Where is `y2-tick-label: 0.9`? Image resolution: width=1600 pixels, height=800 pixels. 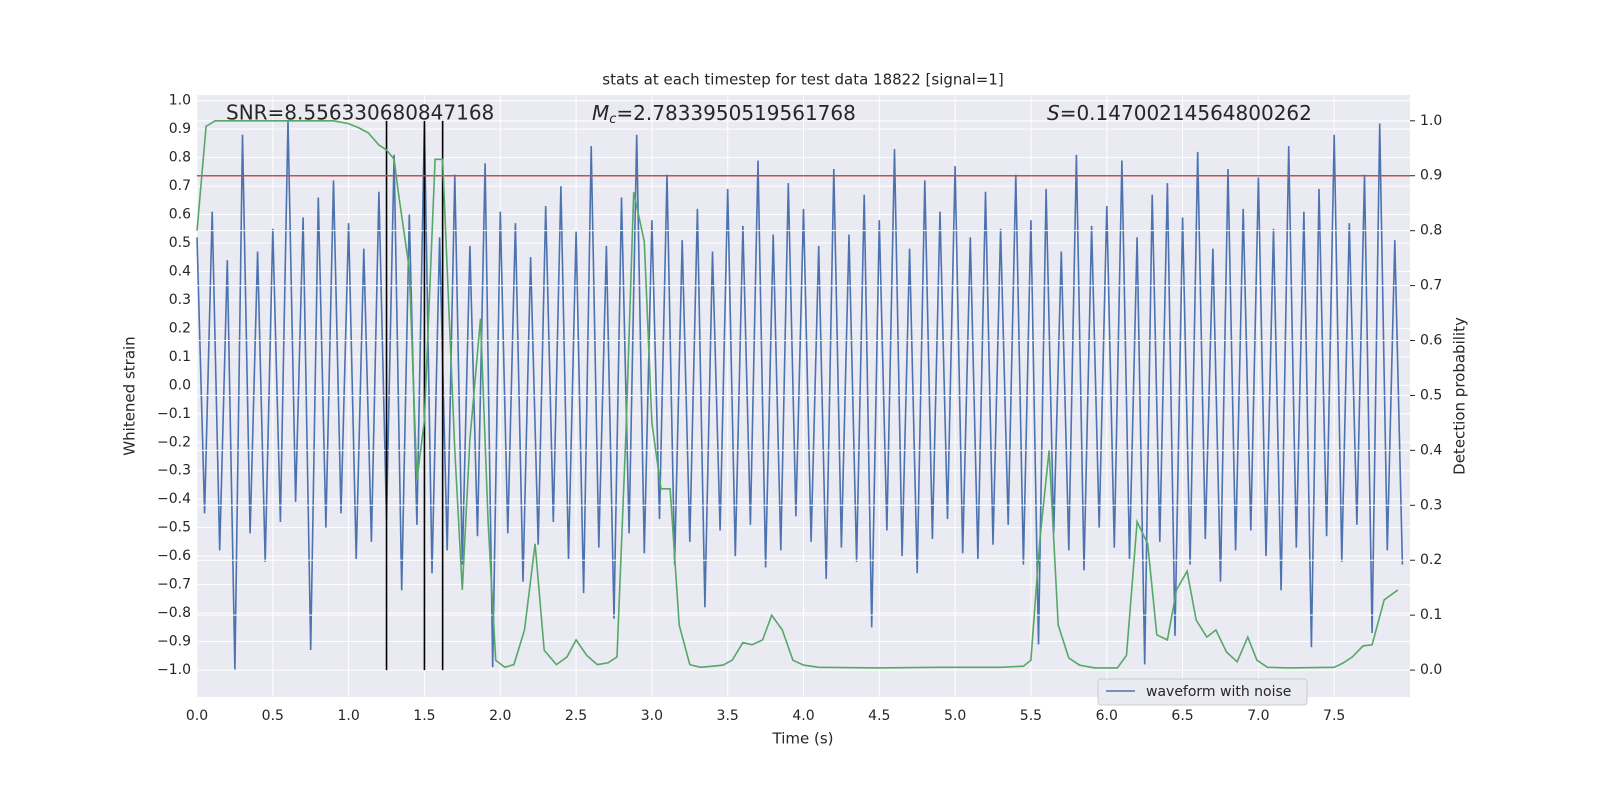
y2-tick-label: 0.9 is located at coordinates (1431, 176).